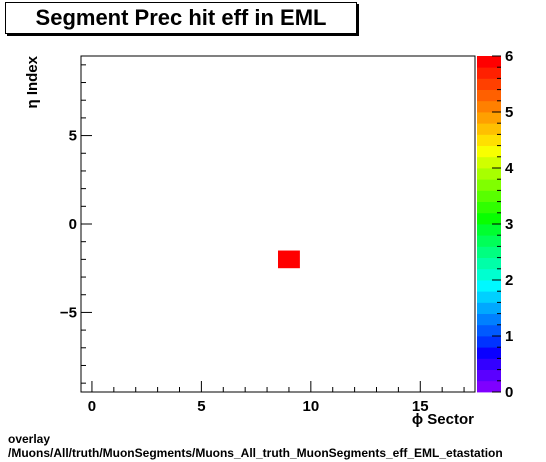  I want to click on plot-area, so click(289, 259).